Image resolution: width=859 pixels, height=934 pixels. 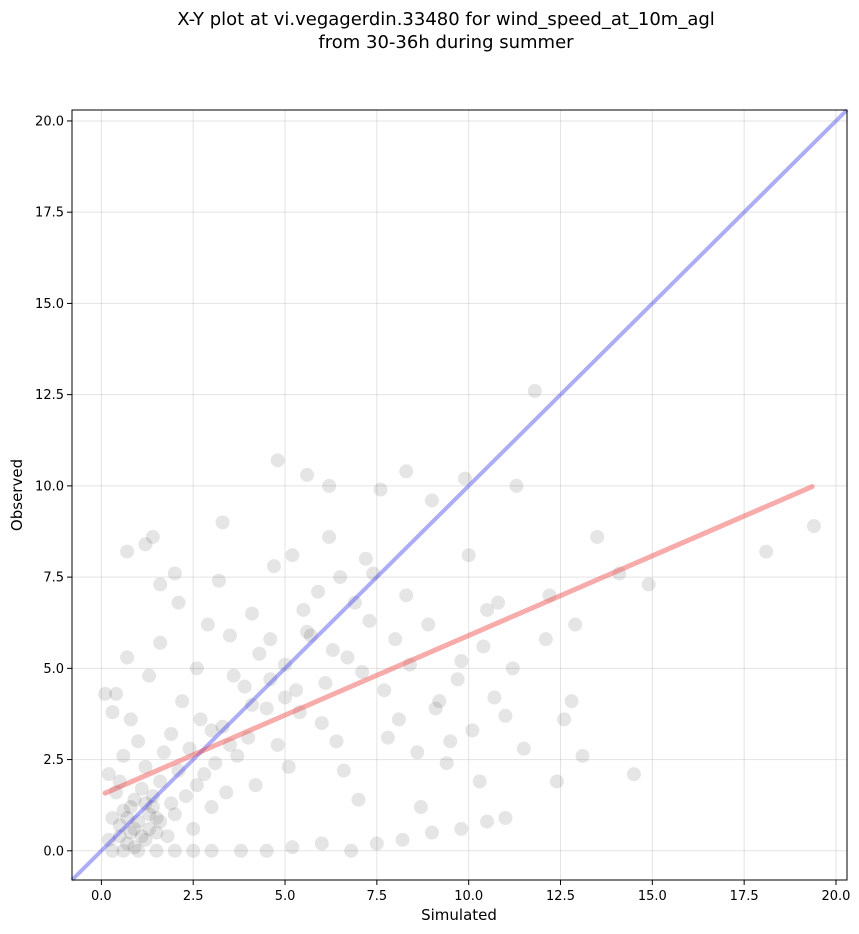 What do you see at coordinates (49, 304) in the screenshot?
I see `y-tick-label: 15.0` at bounding box center [49, 304].